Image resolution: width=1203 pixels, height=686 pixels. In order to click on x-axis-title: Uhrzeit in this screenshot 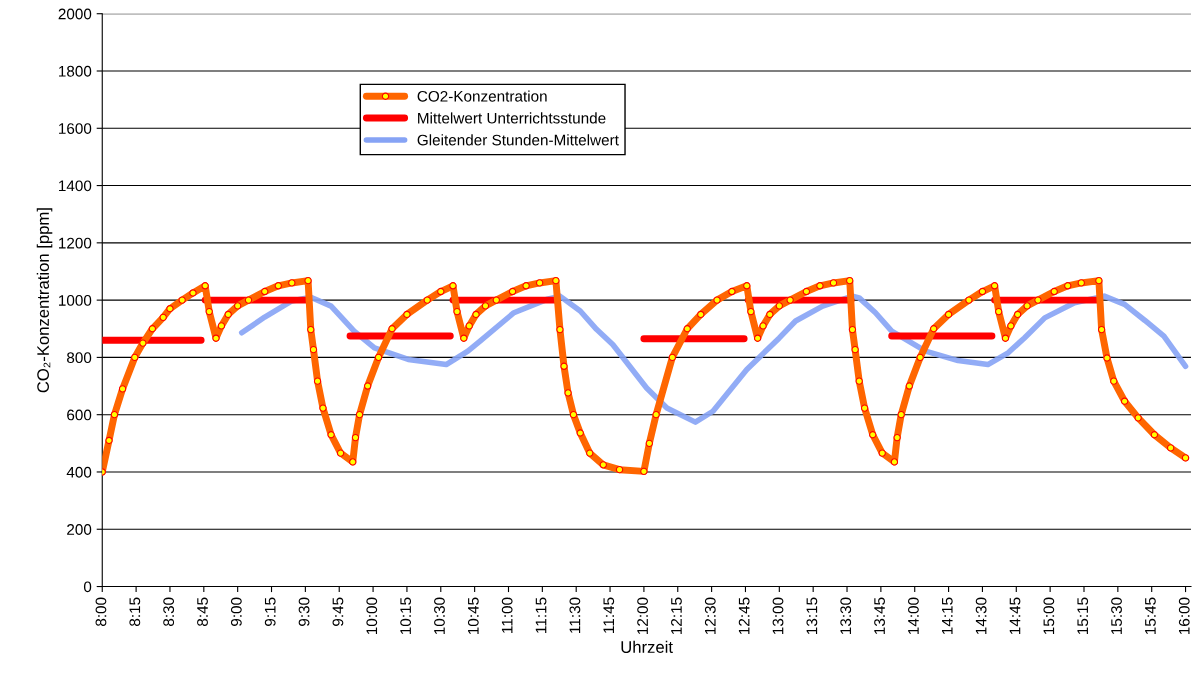, I will do `click(647, 646)`.